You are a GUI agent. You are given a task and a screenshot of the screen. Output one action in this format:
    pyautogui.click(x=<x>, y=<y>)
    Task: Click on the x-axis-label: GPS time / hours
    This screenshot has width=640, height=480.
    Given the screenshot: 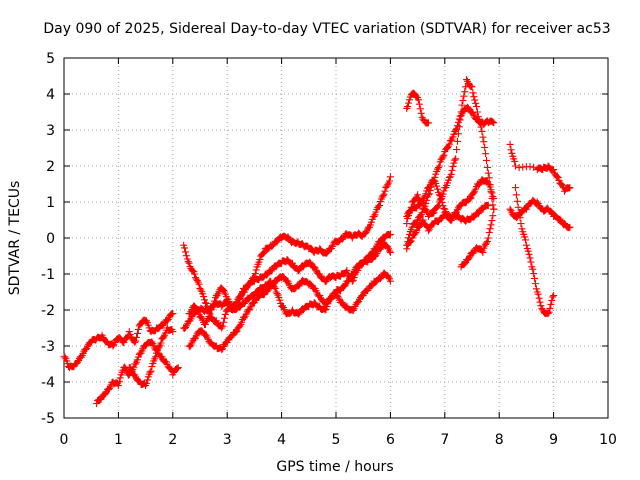 What is the action you would take?
    pyautogui.click(x=334, y=467)
    